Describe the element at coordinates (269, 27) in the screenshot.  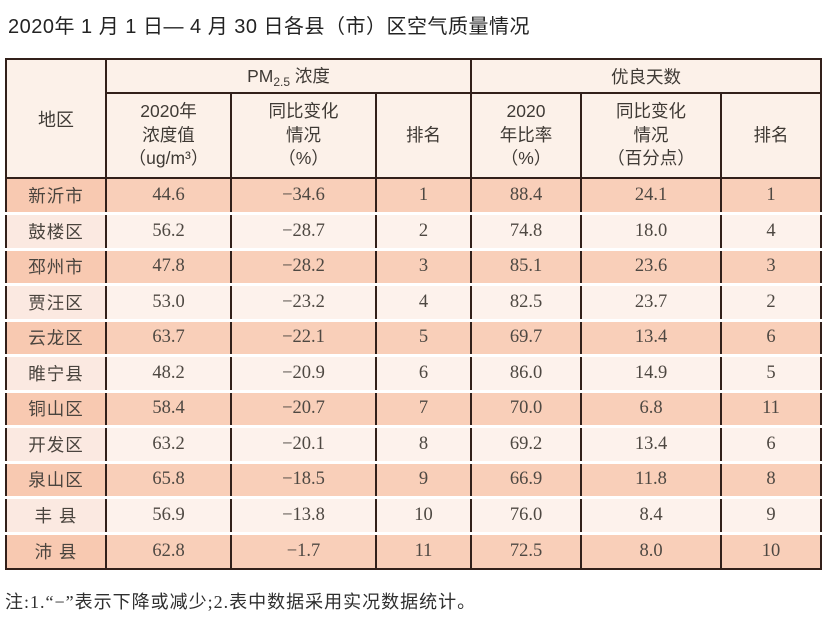
I see `page-title: 2020年 1 月 1 日— 4 月 30 日各县（市）区空气质量情况` at that location.